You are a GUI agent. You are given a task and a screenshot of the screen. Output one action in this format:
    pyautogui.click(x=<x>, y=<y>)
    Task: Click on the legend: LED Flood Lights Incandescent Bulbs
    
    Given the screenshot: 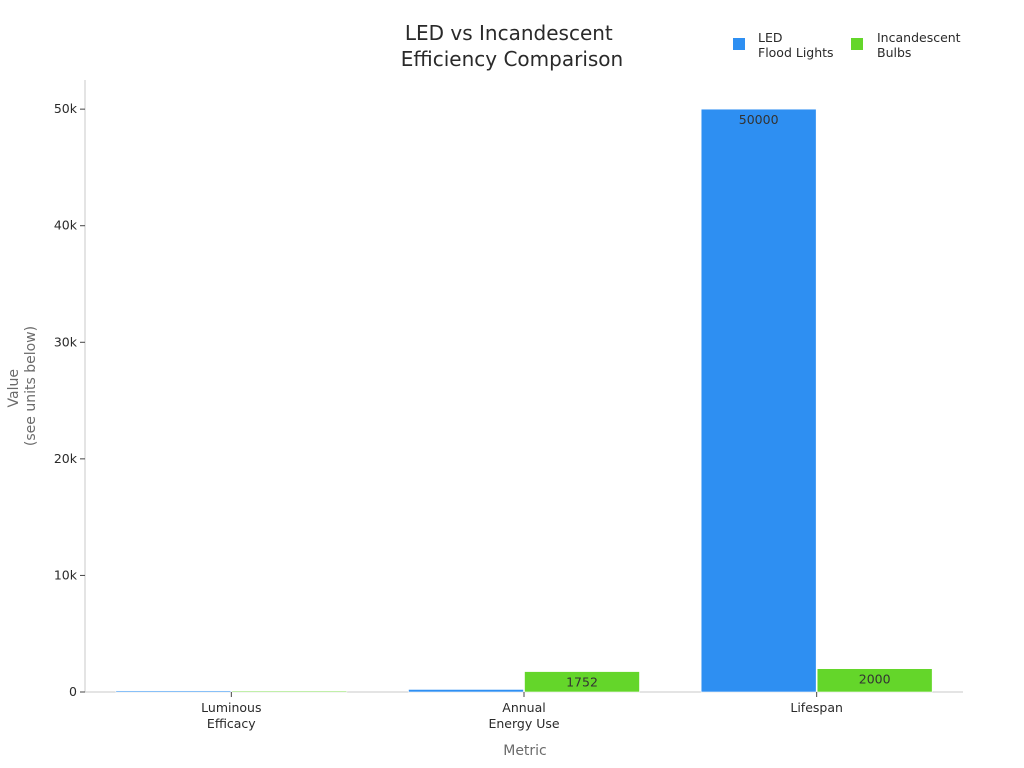 What is the action you would take?
    pyautogui.click(x=847, y=45)
    